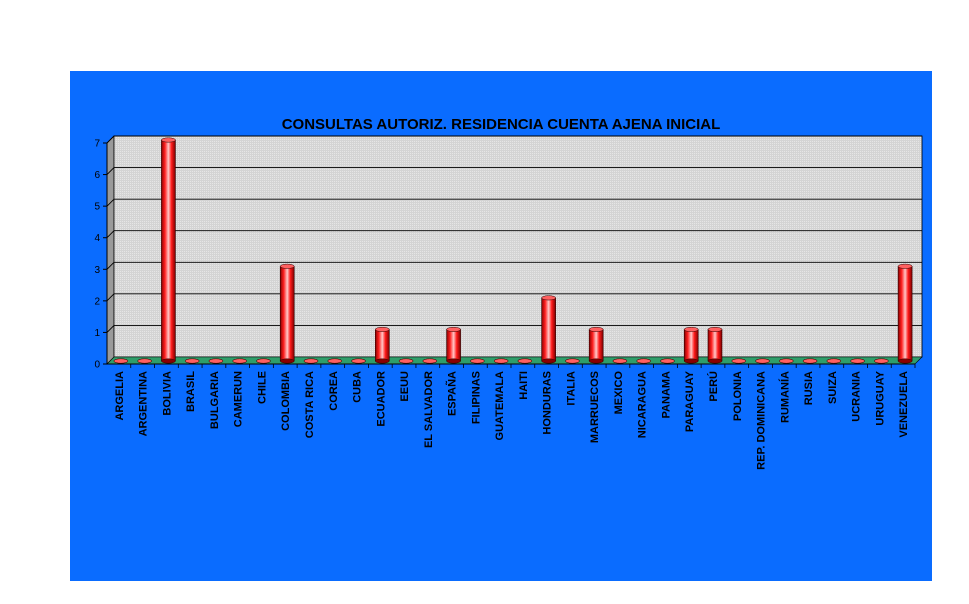 The image size is (969, 604). What do you see at coordinates (514, 360) in the screenshot?
I see `chart-floor` at bounding box center [514, 360].